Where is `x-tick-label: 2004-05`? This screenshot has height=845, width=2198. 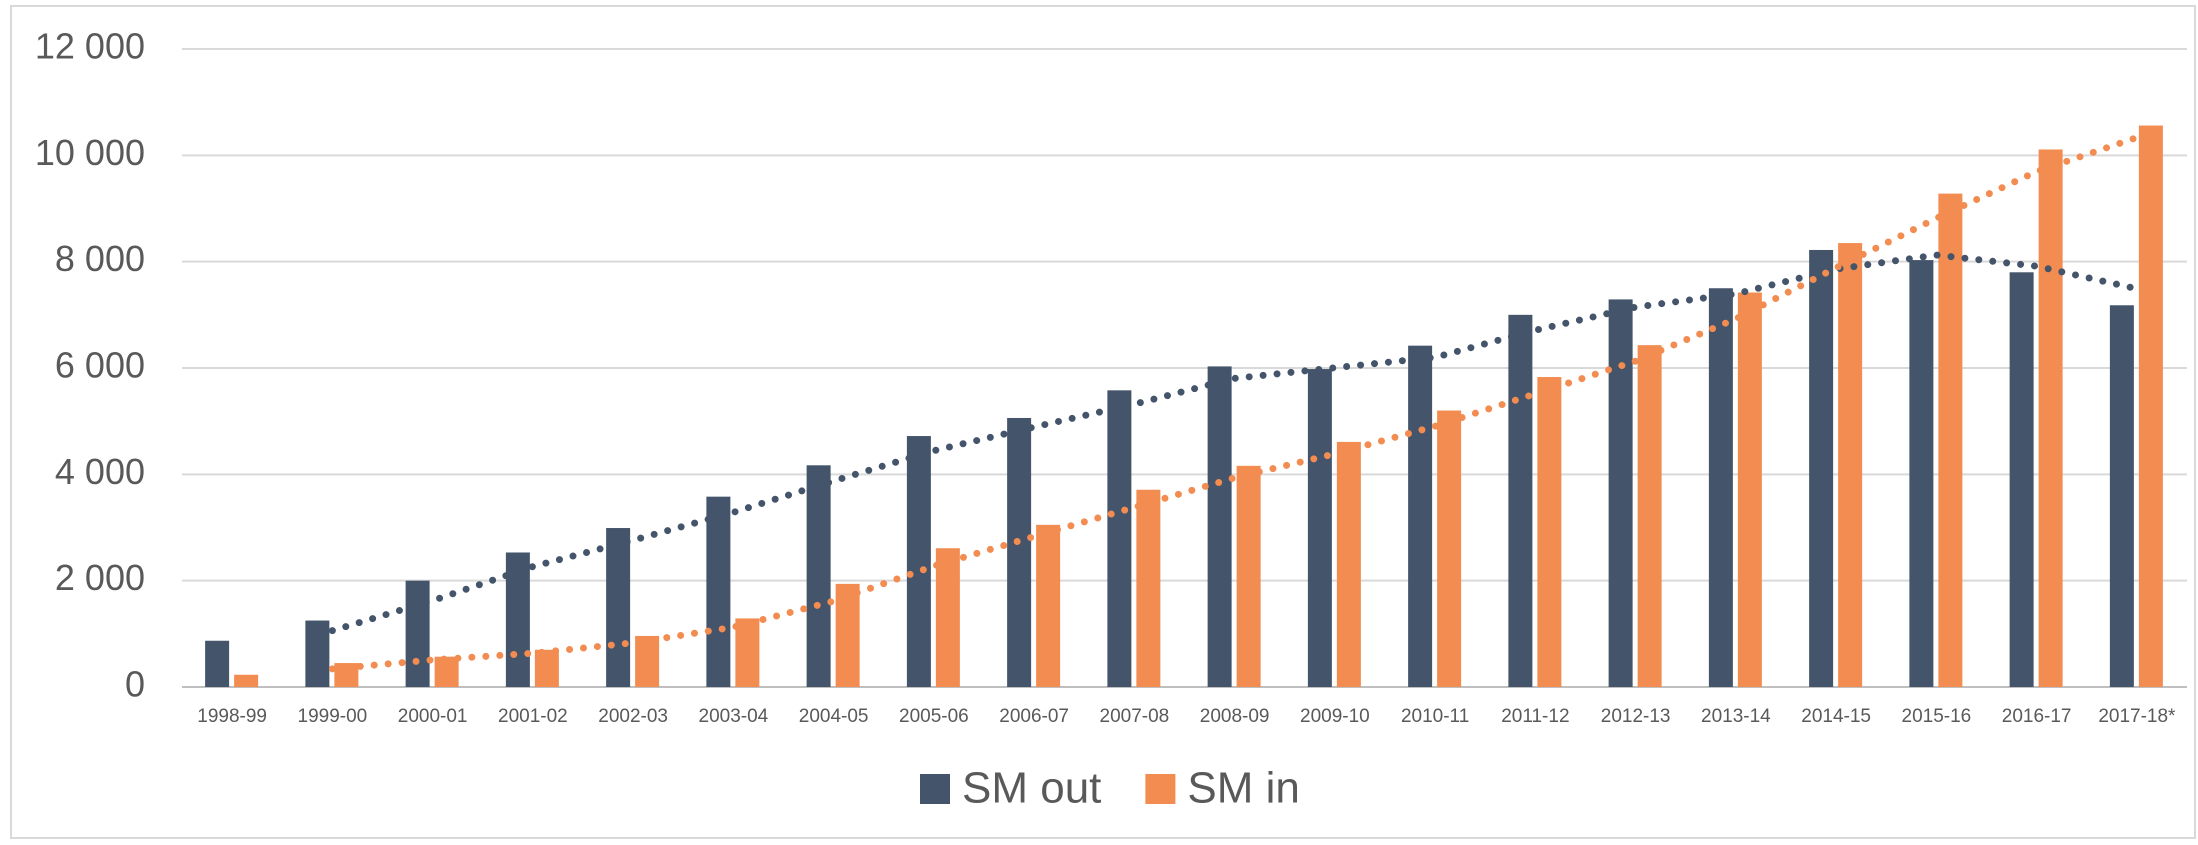
x-tick-label: 2004-05 is located at coordinates (834, 716).